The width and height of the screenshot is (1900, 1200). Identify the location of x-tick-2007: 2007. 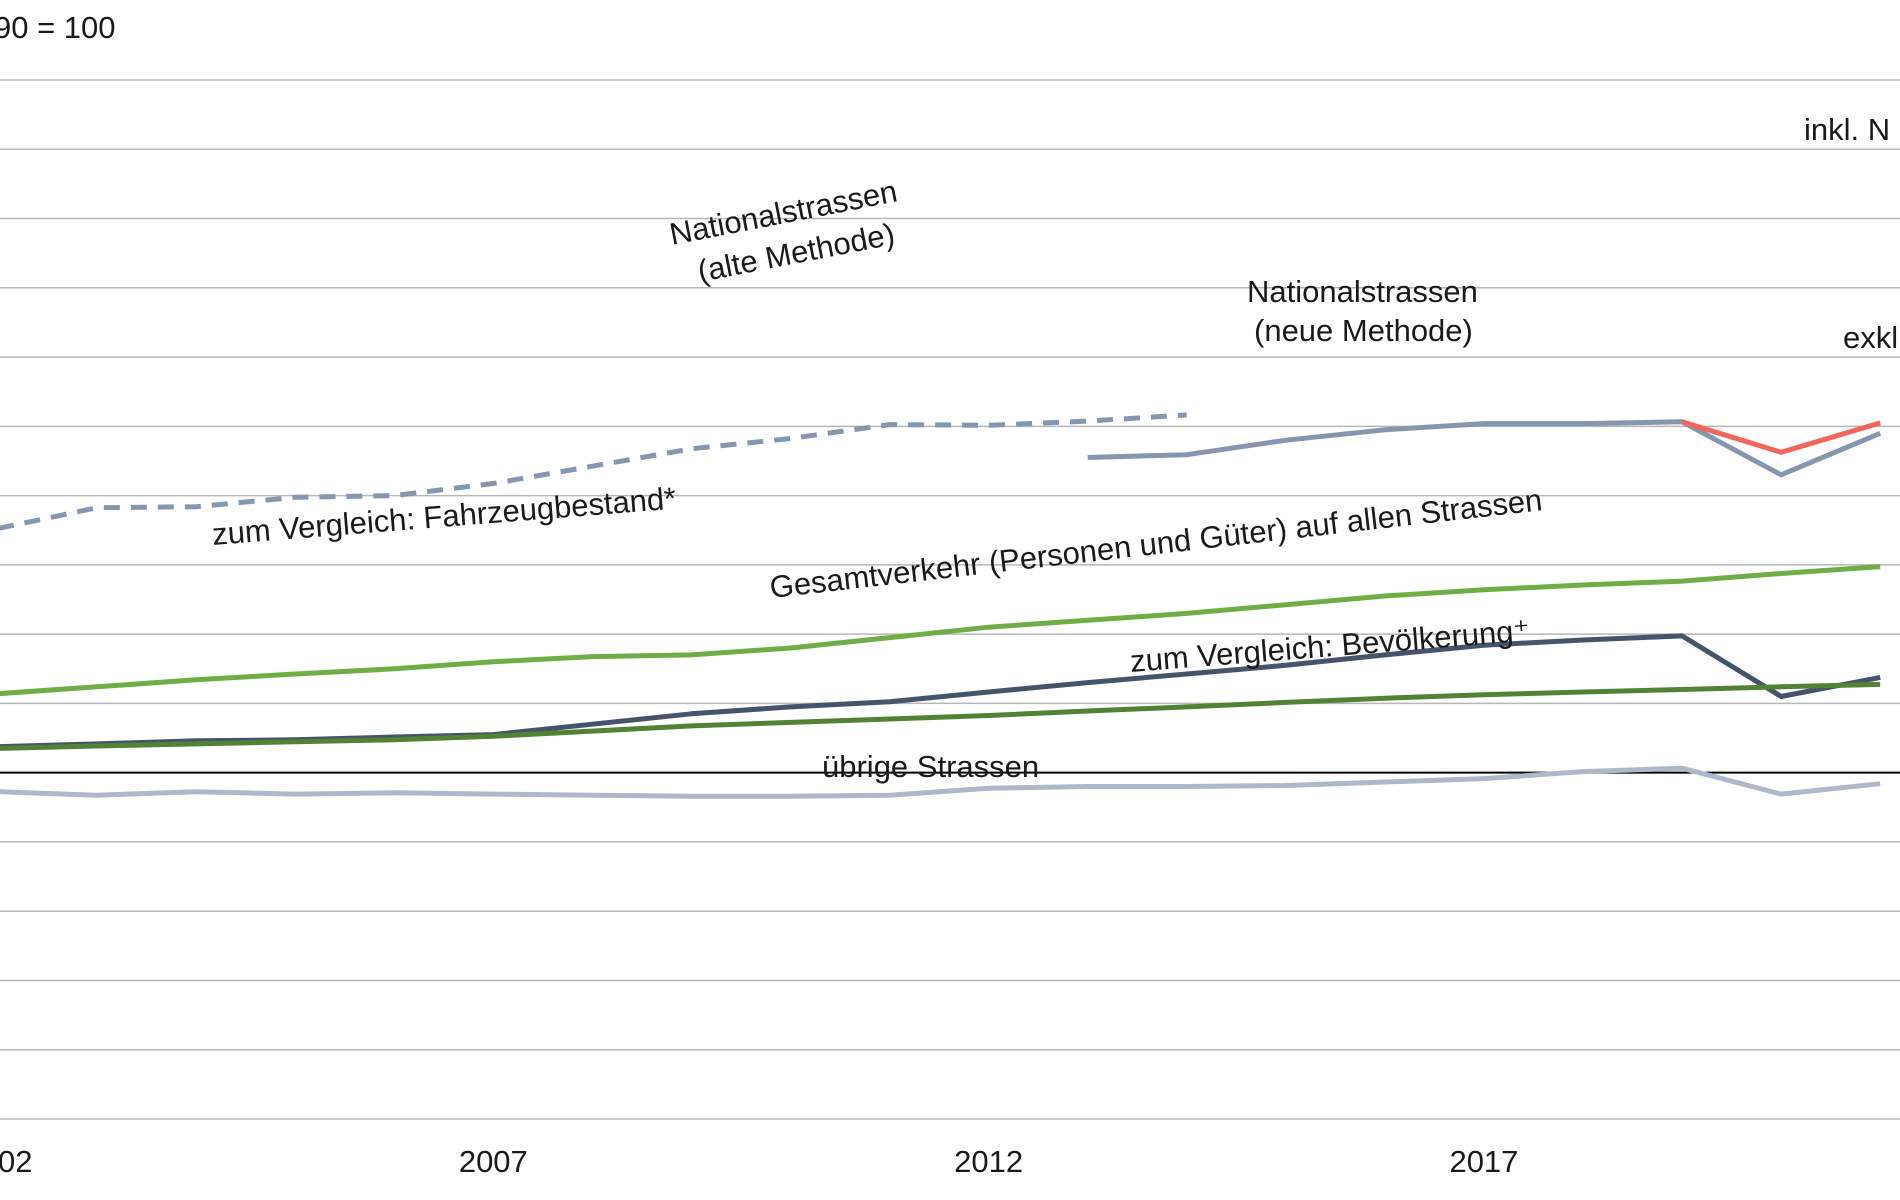
(493, 1161).